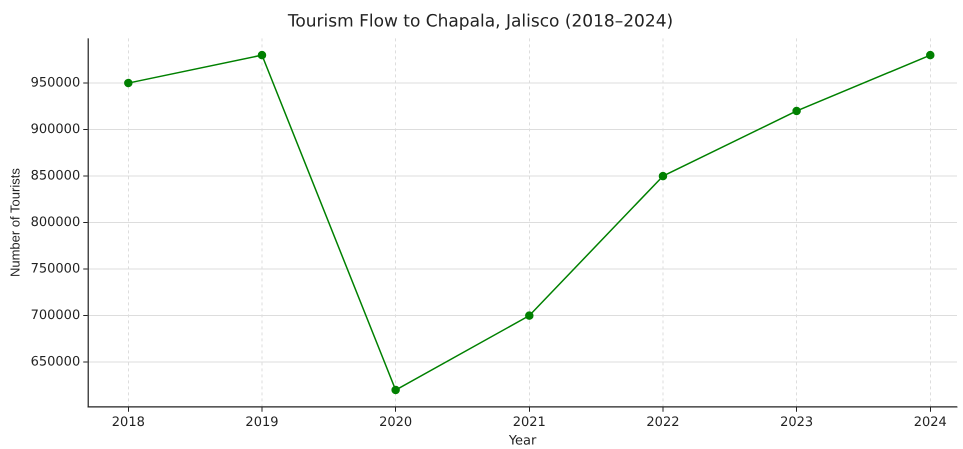  I want to click on x-tick-label: 2020, so click(395, 422).